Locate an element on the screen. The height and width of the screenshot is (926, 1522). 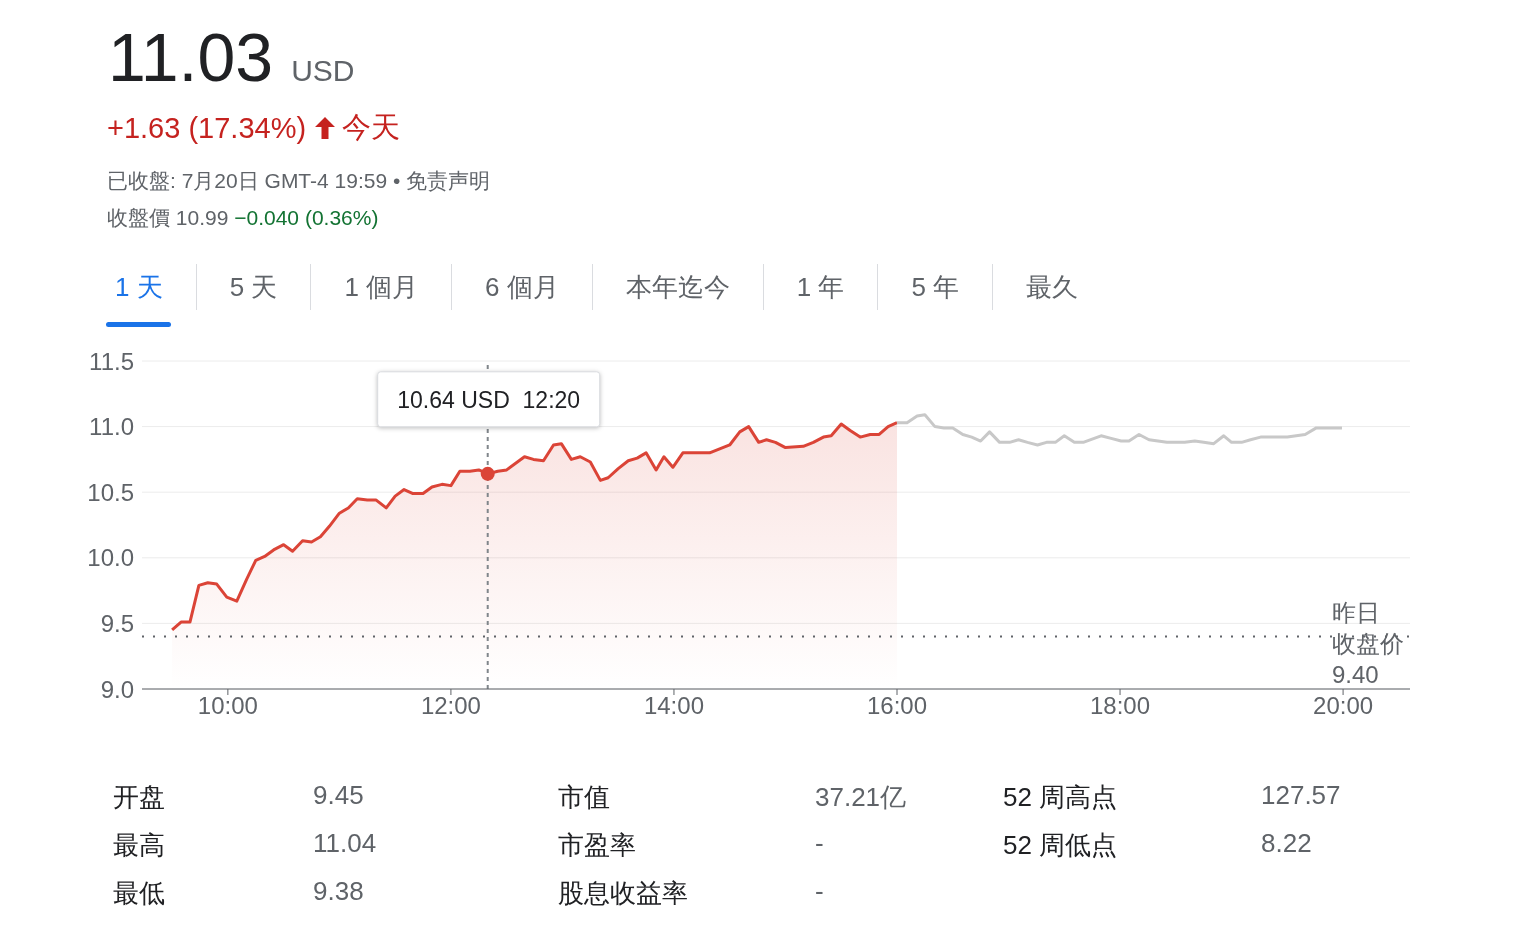
chart-title: 11.03 USD is located at coordinates (231, 57).